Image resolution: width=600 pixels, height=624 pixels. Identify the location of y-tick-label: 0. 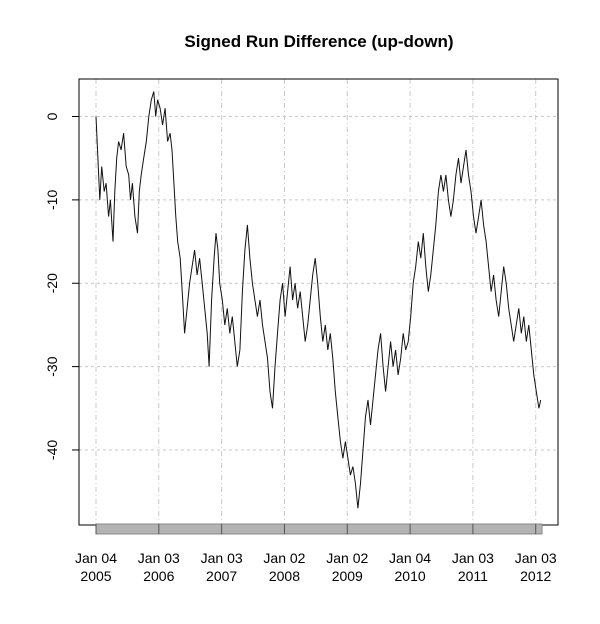
(52, 116).